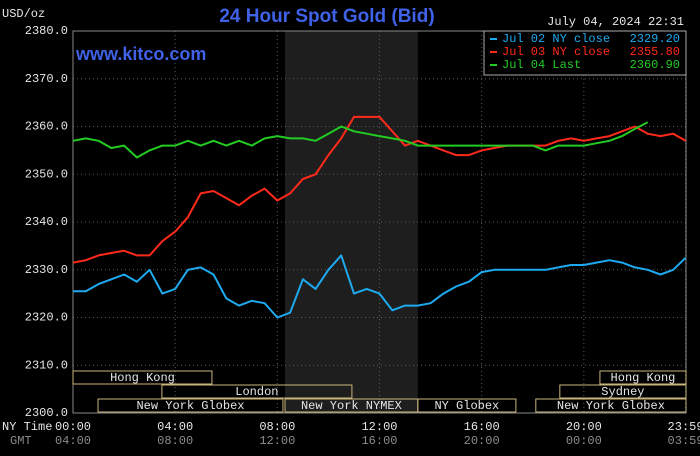 The image size is (700, 456). I want to click on session-label: Sydney, so click(622, 392).